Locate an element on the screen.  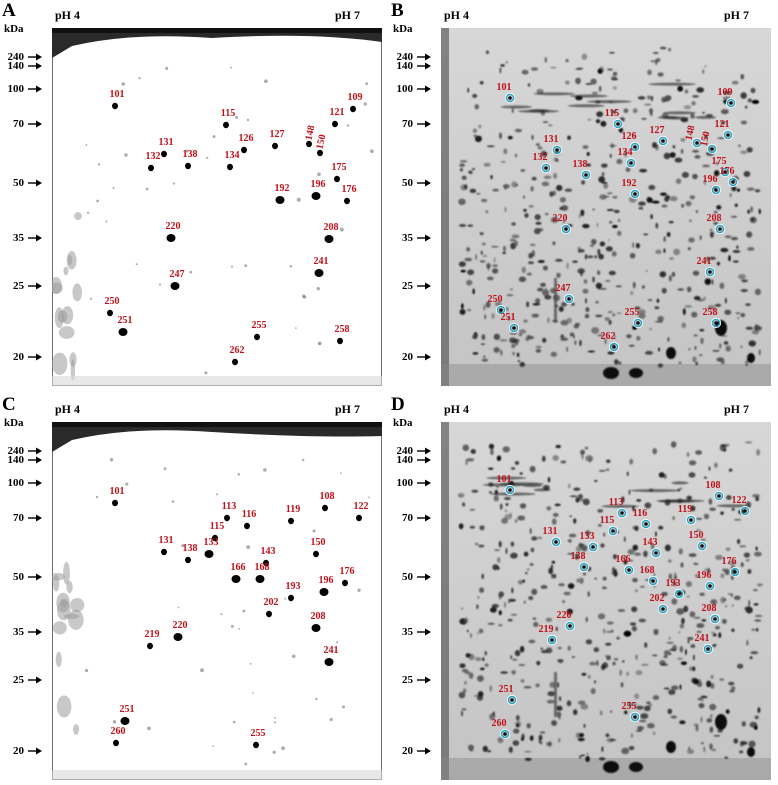
spot-label: 131 is located at coordinates (550, 531).